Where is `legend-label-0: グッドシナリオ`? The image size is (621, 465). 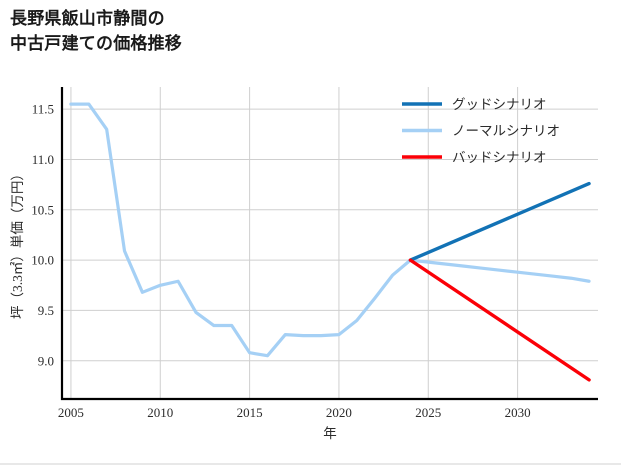
legend-label-0: グッドシナリオ is located at coordinates (499, 104).